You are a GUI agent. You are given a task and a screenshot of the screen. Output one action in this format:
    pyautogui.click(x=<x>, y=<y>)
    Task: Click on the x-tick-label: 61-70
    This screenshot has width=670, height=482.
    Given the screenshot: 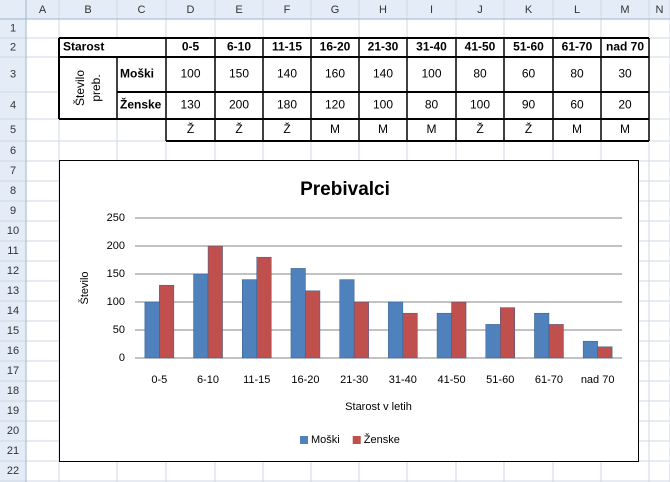 What is the action you would take?
    pyautogui.click(x=549, y=380)
    